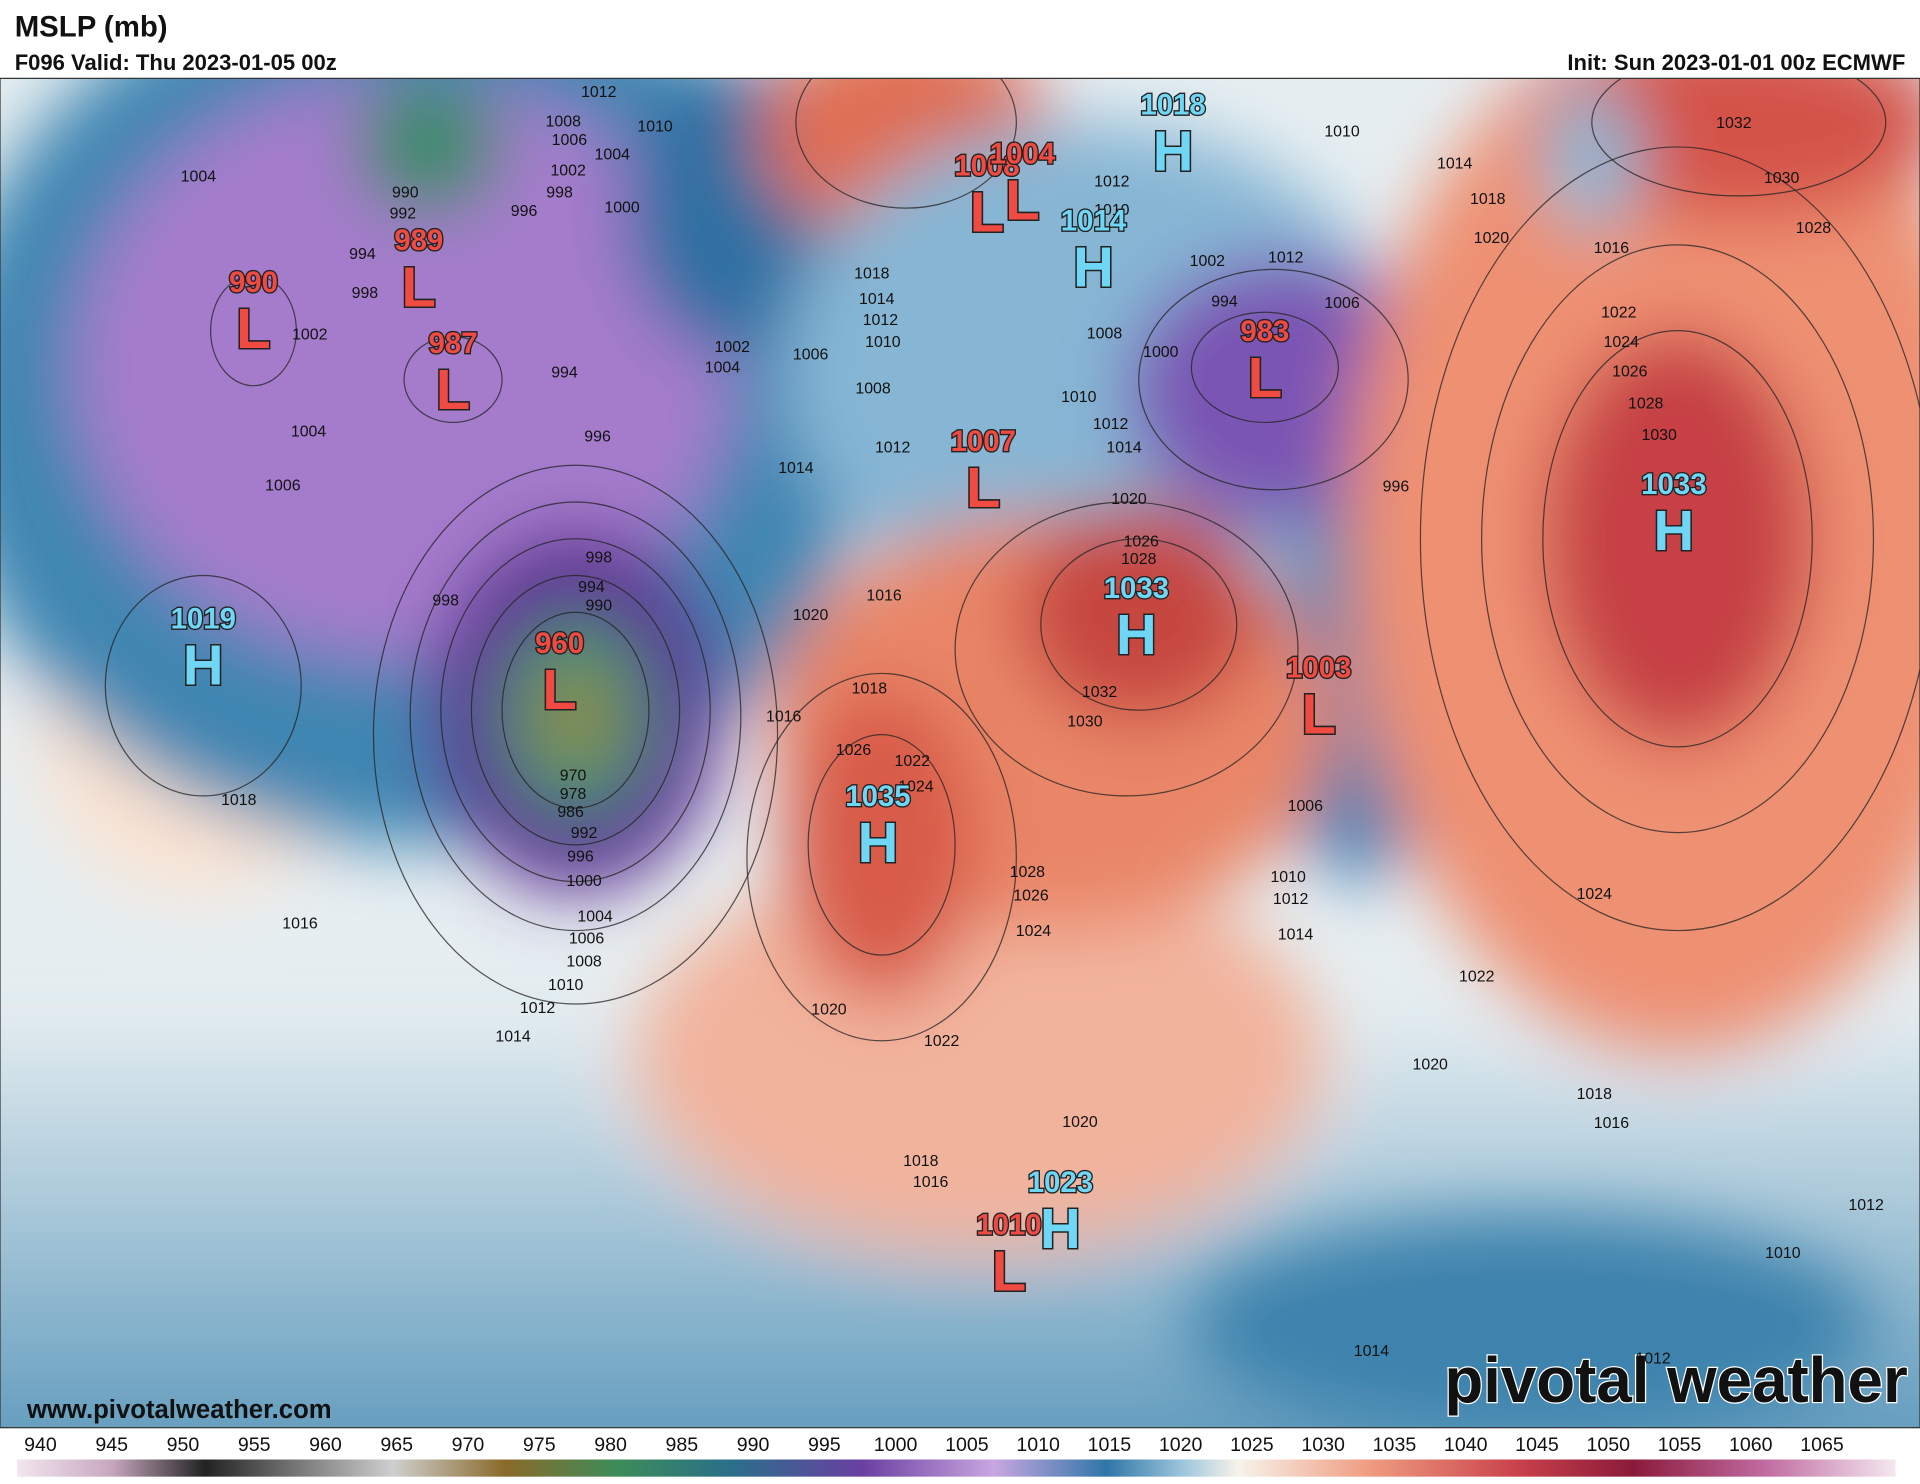  I want to click on contour-label: 1004, so click(723, 368).